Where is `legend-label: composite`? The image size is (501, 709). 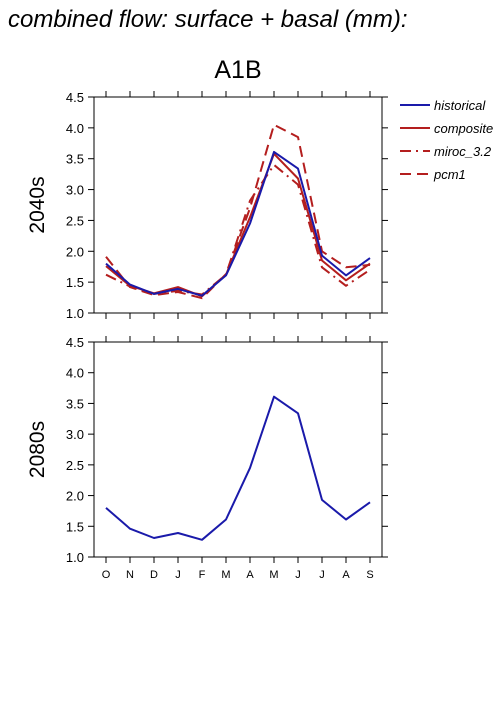
legend-label: composite is located at coordinates (463, 128).